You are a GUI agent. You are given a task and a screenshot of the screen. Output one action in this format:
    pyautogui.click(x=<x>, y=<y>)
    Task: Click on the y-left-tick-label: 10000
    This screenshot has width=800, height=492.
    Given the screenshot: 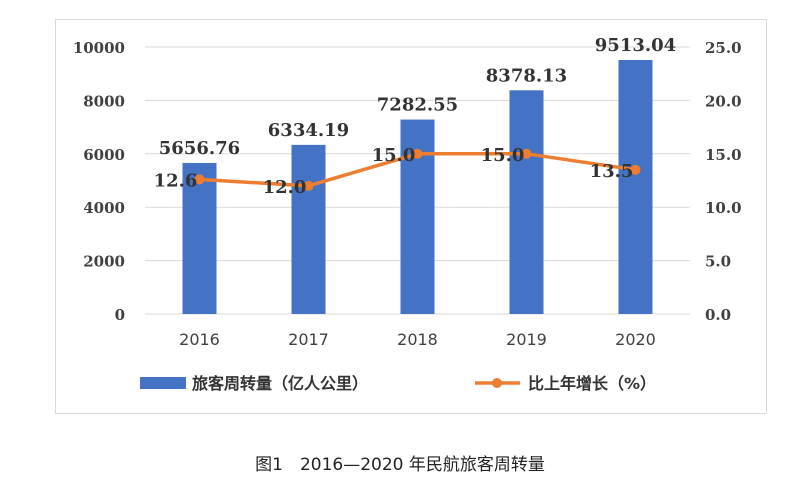 What is the action you would take?
    pyautogui.click(x=99, y=48)
    